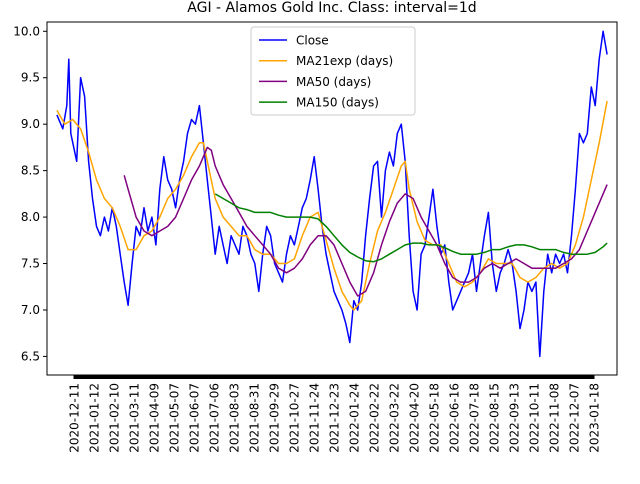 This screenshot has width=640, height=484. I want to click on y-tick-label-1: 7.0, so click(30, 310).